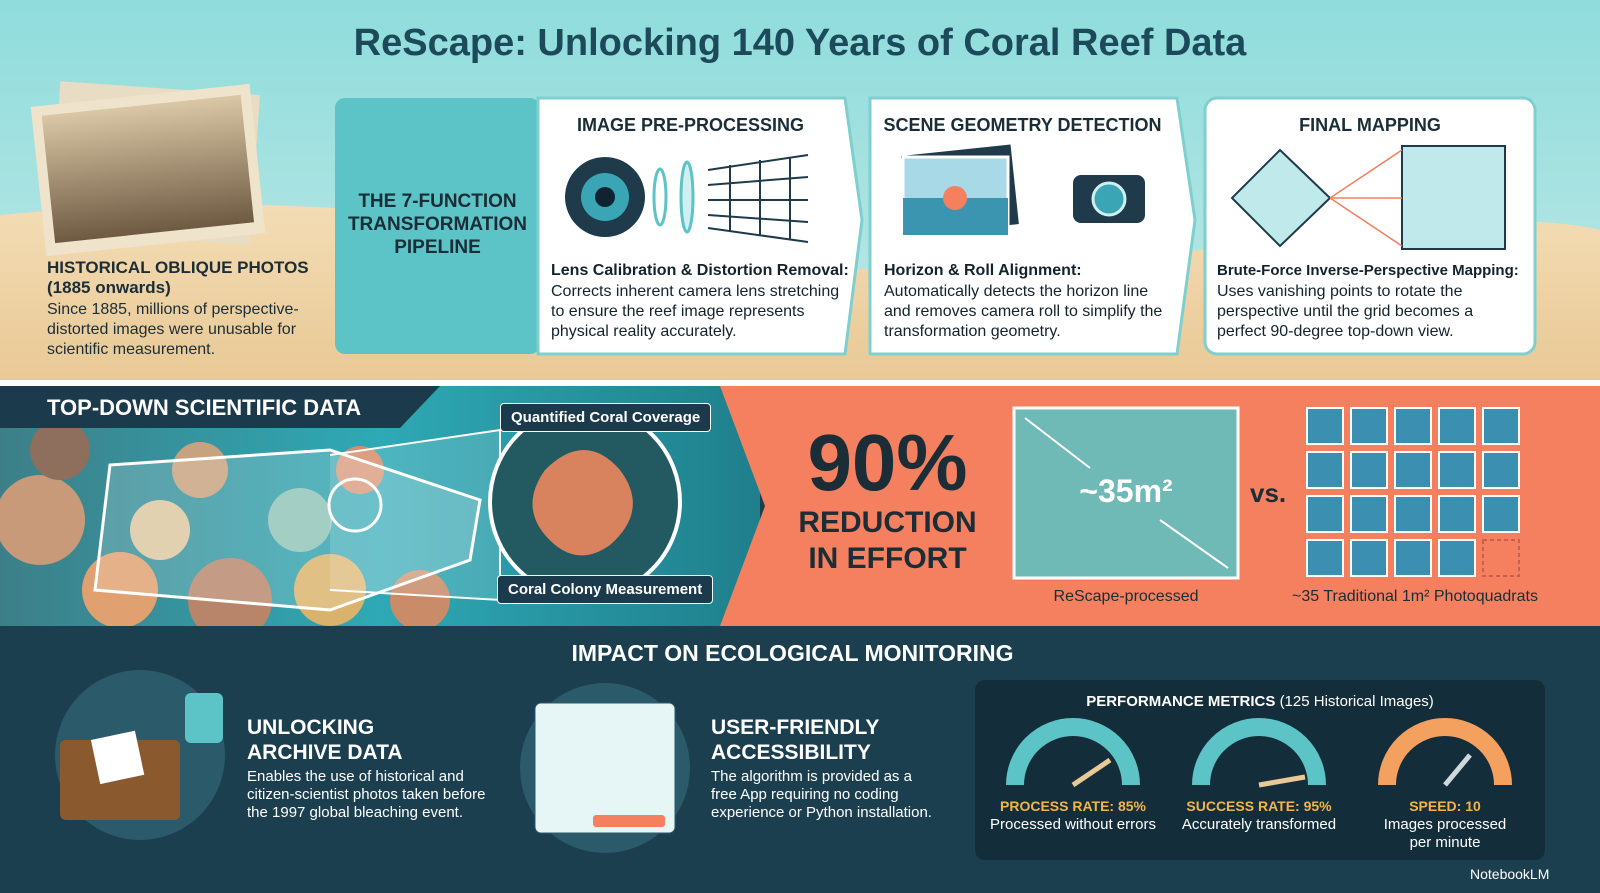  Describe the element at coordinates (800, 383) in the screenshot. I see `divider` at that location.